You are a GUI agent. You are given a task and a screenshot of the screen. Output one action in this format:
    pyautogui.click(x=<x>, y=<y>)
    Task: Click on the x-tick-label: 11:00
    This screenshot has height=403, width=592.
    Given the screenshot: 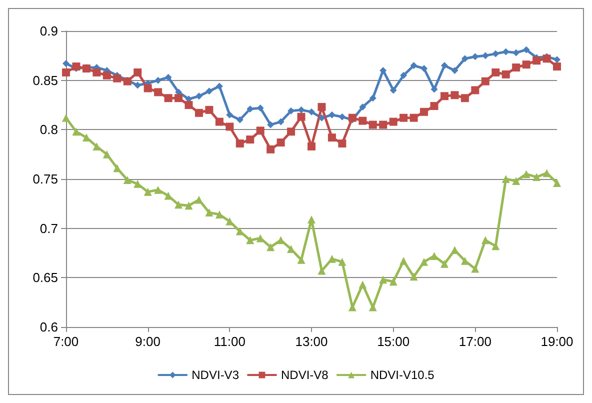 What is the action you would take?
    pyautogui.click(x=230, y=341)
    